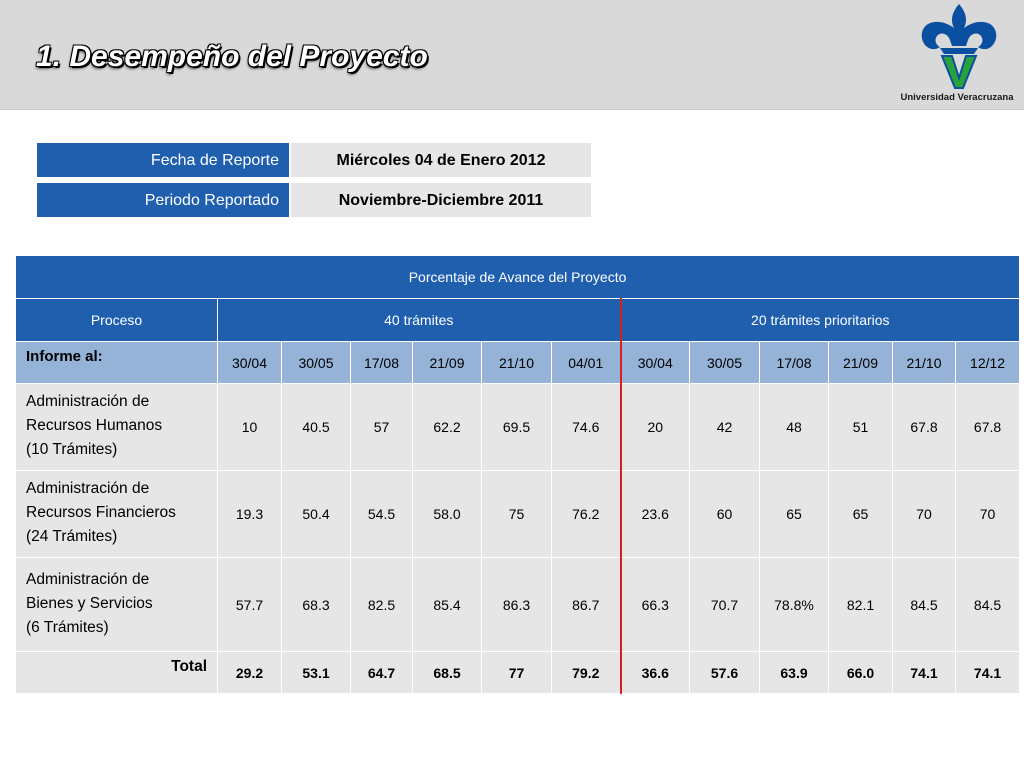  What do you see at coordinates (67, 627) in the screenshot?
I see `process-line: (6 Trámites)` at bounding box center [67, 627].